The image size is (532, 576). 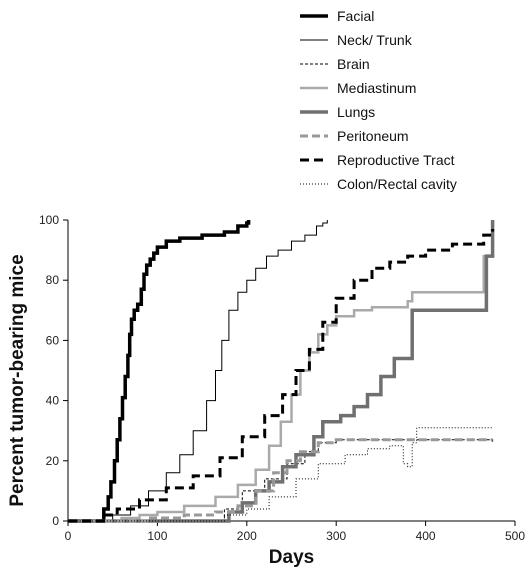 I want to click on y-tick-label: 60, so click(x=53, y=340).